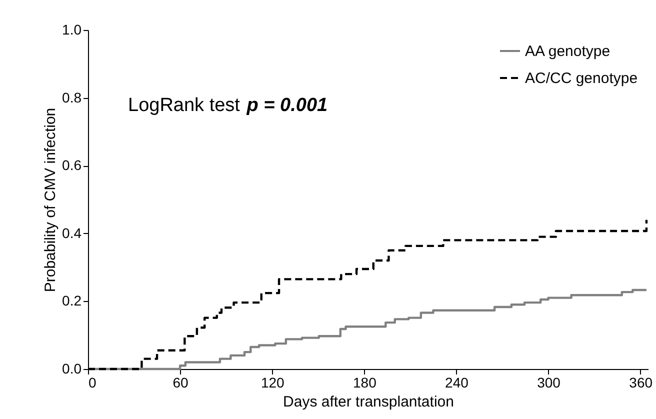 This screenshot has height=419, width=656. I want to click on x-tick-label: 60, so click(180, 382).